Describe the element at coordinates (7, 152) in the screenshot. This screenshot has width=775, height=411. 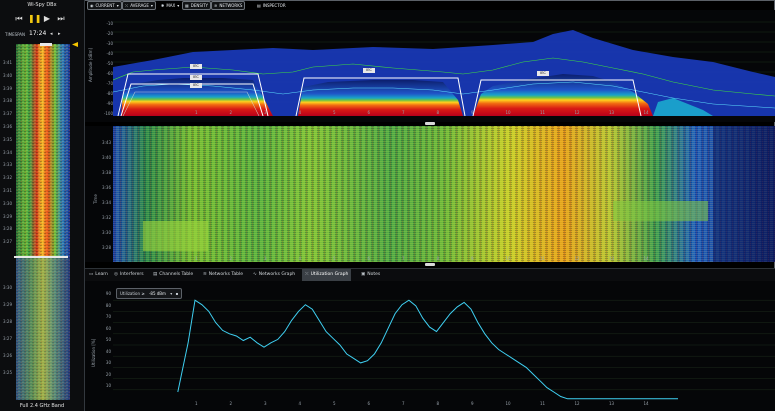
I see `time-tick-label: 3:34` at that location.